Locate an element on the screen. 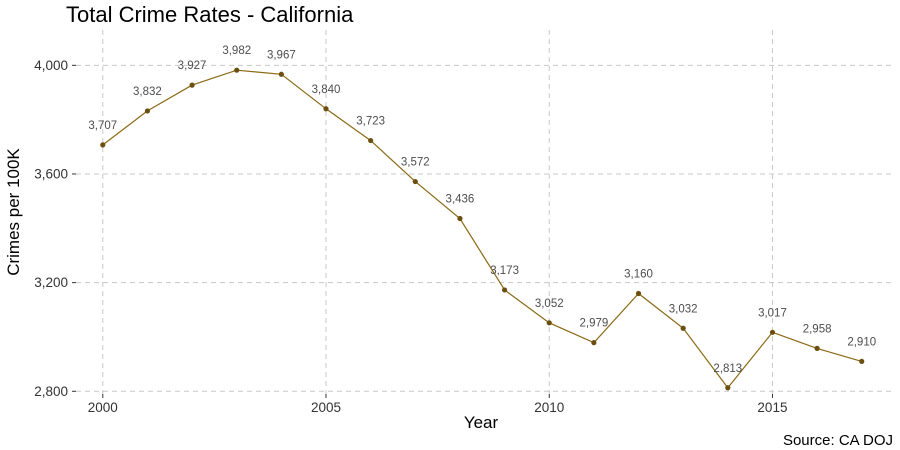 Image resolution: width=900 pixels, height=450 pixels. data-label: 2,813 is located at coordinates (727, 369).